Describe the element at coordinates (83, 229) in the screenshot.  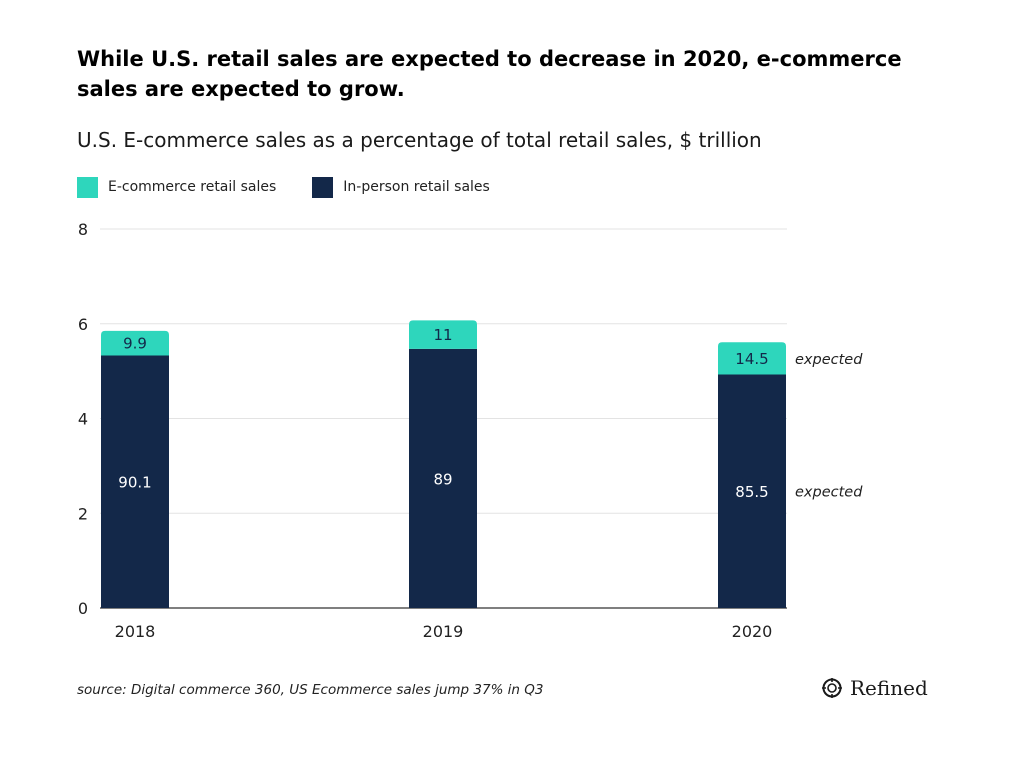
I see `y-tick-label-8: 8` at that location.